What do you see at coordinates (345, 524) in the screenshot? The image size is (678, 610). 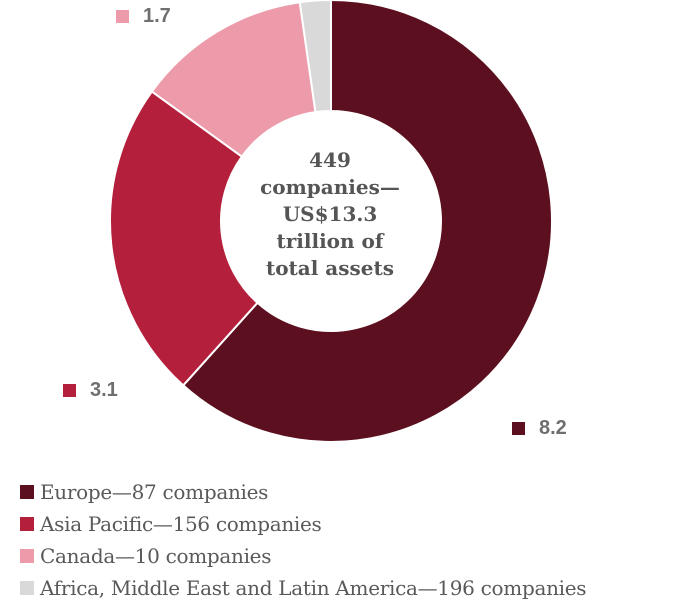 I see `legend-item: Asia Pacific—156 companies` at bounding box center [345, 524].